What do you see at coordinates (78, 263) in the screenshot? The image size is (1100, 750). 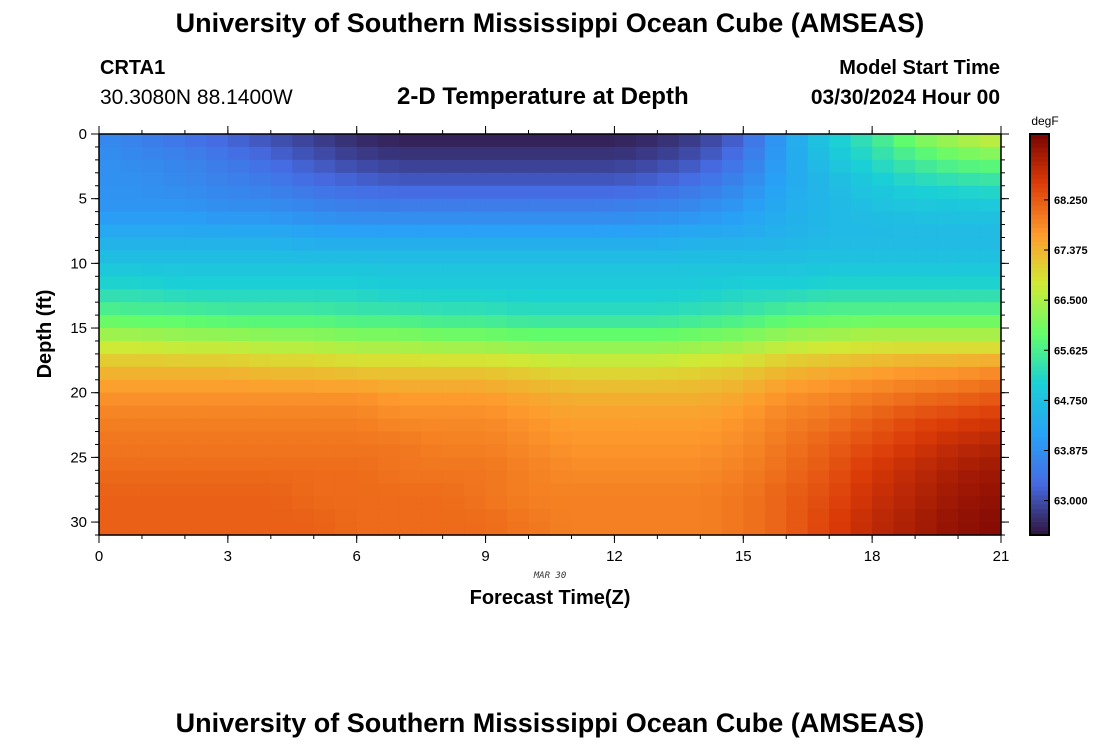 I see `y-tick-label: 10` at bounding box center [78, 263].